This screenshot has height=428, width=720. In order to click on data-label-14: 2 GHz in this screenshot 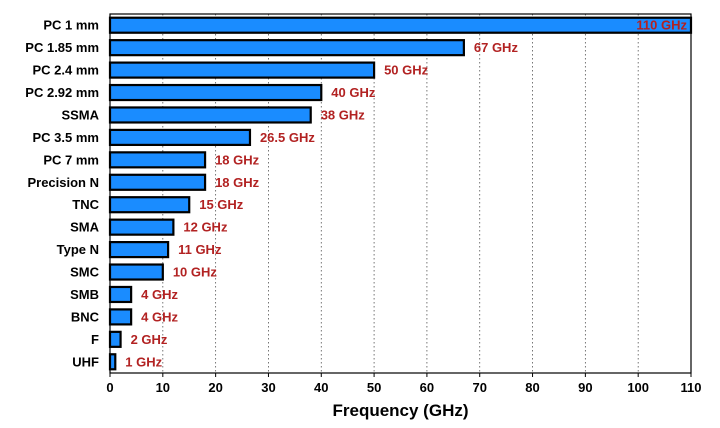, I will do `click(149, 339)`.